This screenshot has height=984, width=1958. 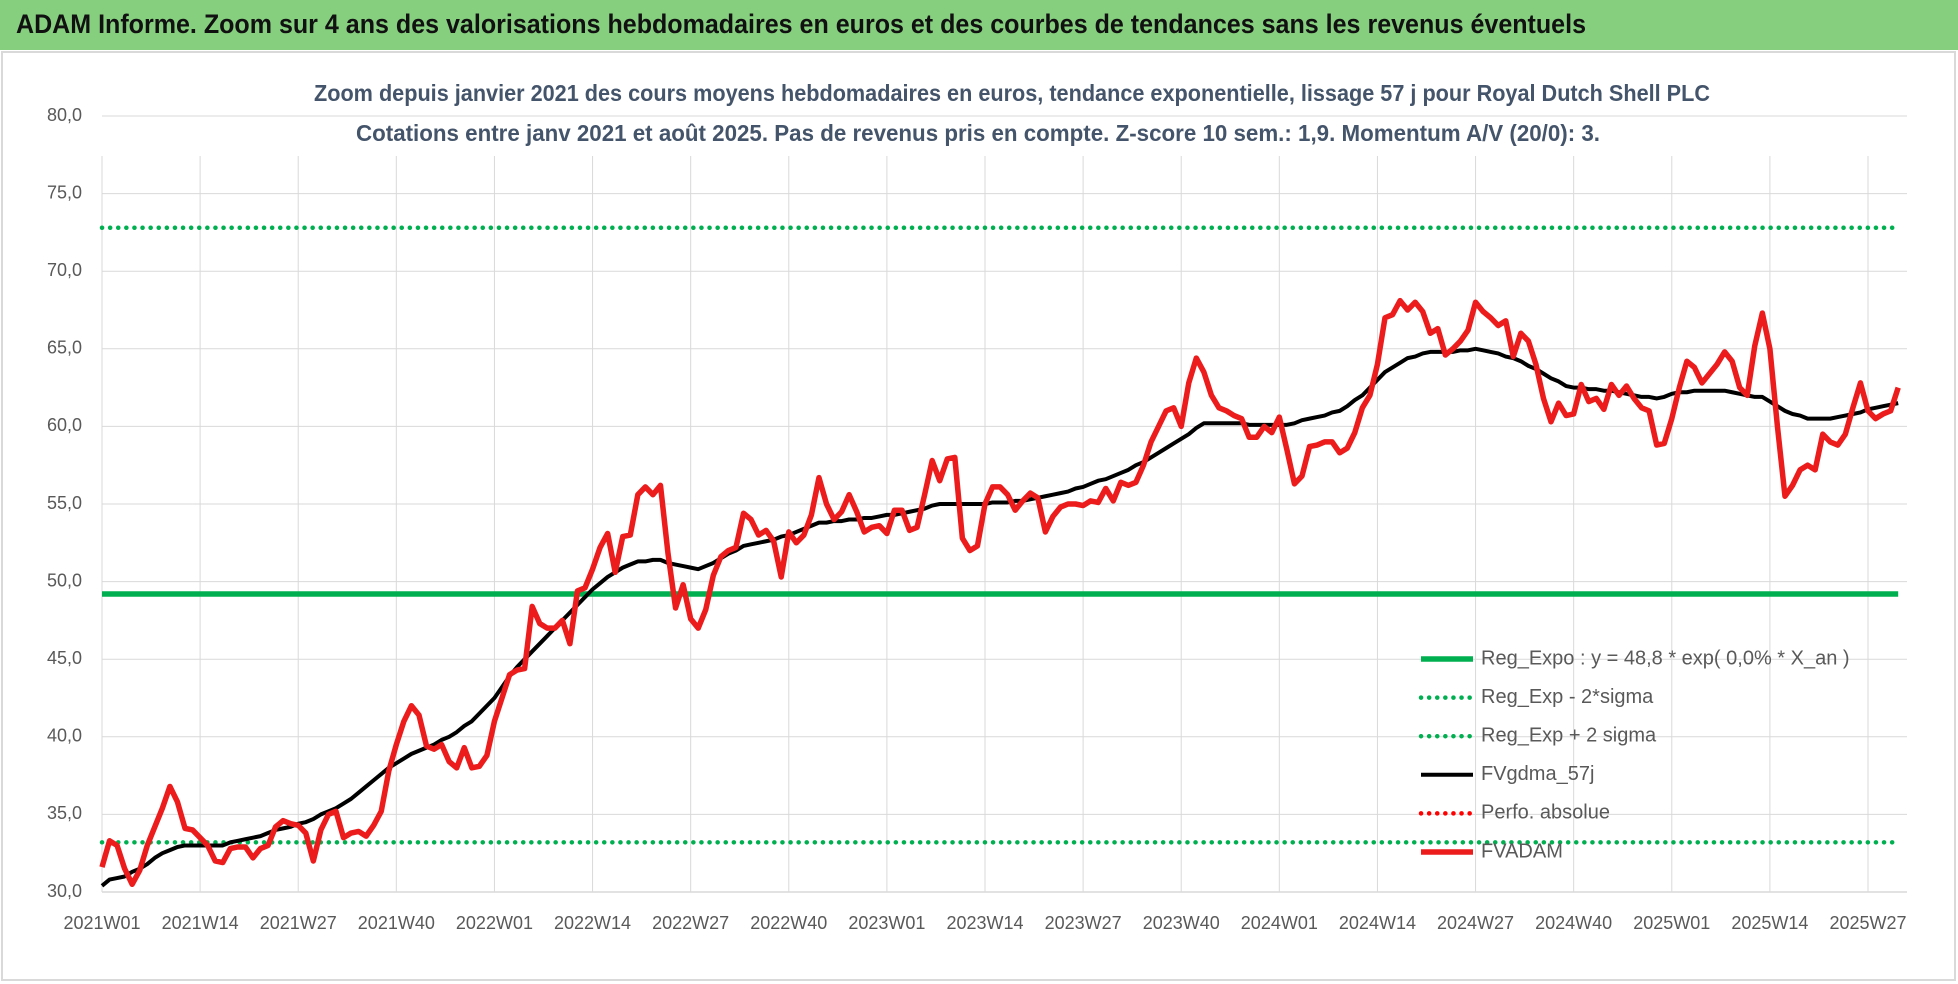 I want to click on banner-bar, so click(x=979, y=25).